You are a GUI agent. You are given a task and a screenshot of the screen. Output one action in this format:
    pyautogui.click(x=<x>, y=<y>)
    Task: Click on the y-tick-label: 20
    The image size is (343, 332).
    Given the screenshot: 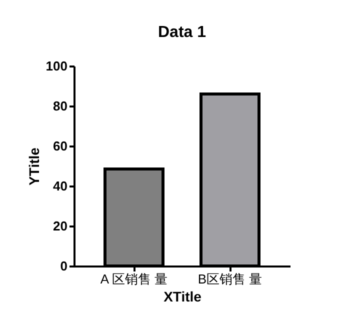 What is the action you would take?
    pyautogui.click(x=60, y=226)
    